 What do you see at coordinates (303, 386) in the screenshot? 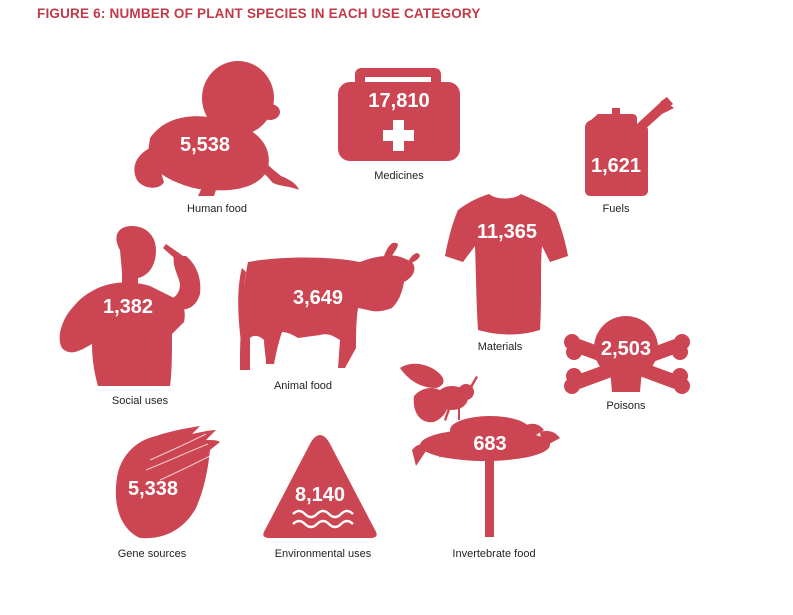
I see `category-label: Animal food` at bounding box center [303, 386].